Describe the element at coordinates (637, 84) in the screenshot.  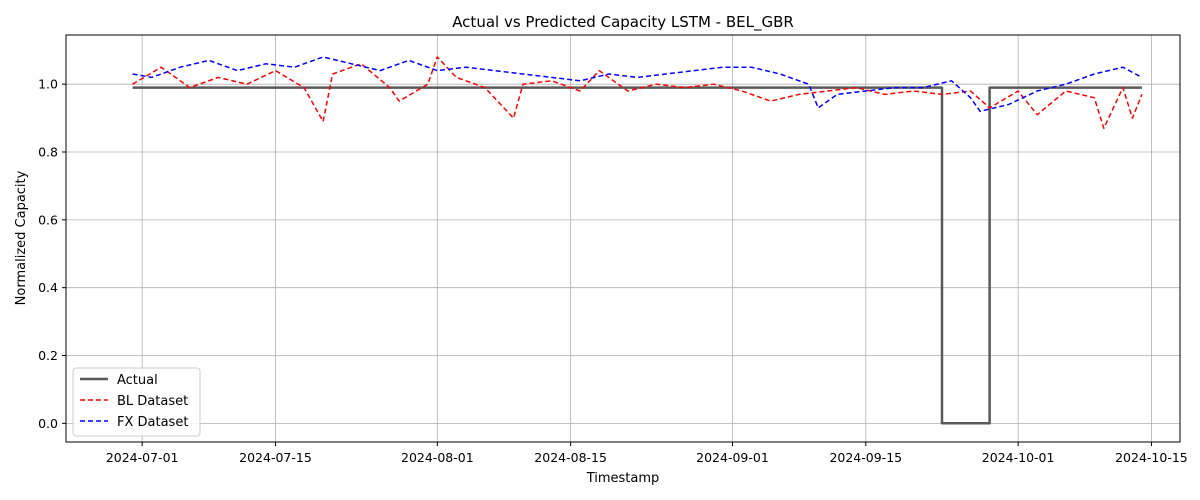
I see `fx-dataset-series-line` at that location.